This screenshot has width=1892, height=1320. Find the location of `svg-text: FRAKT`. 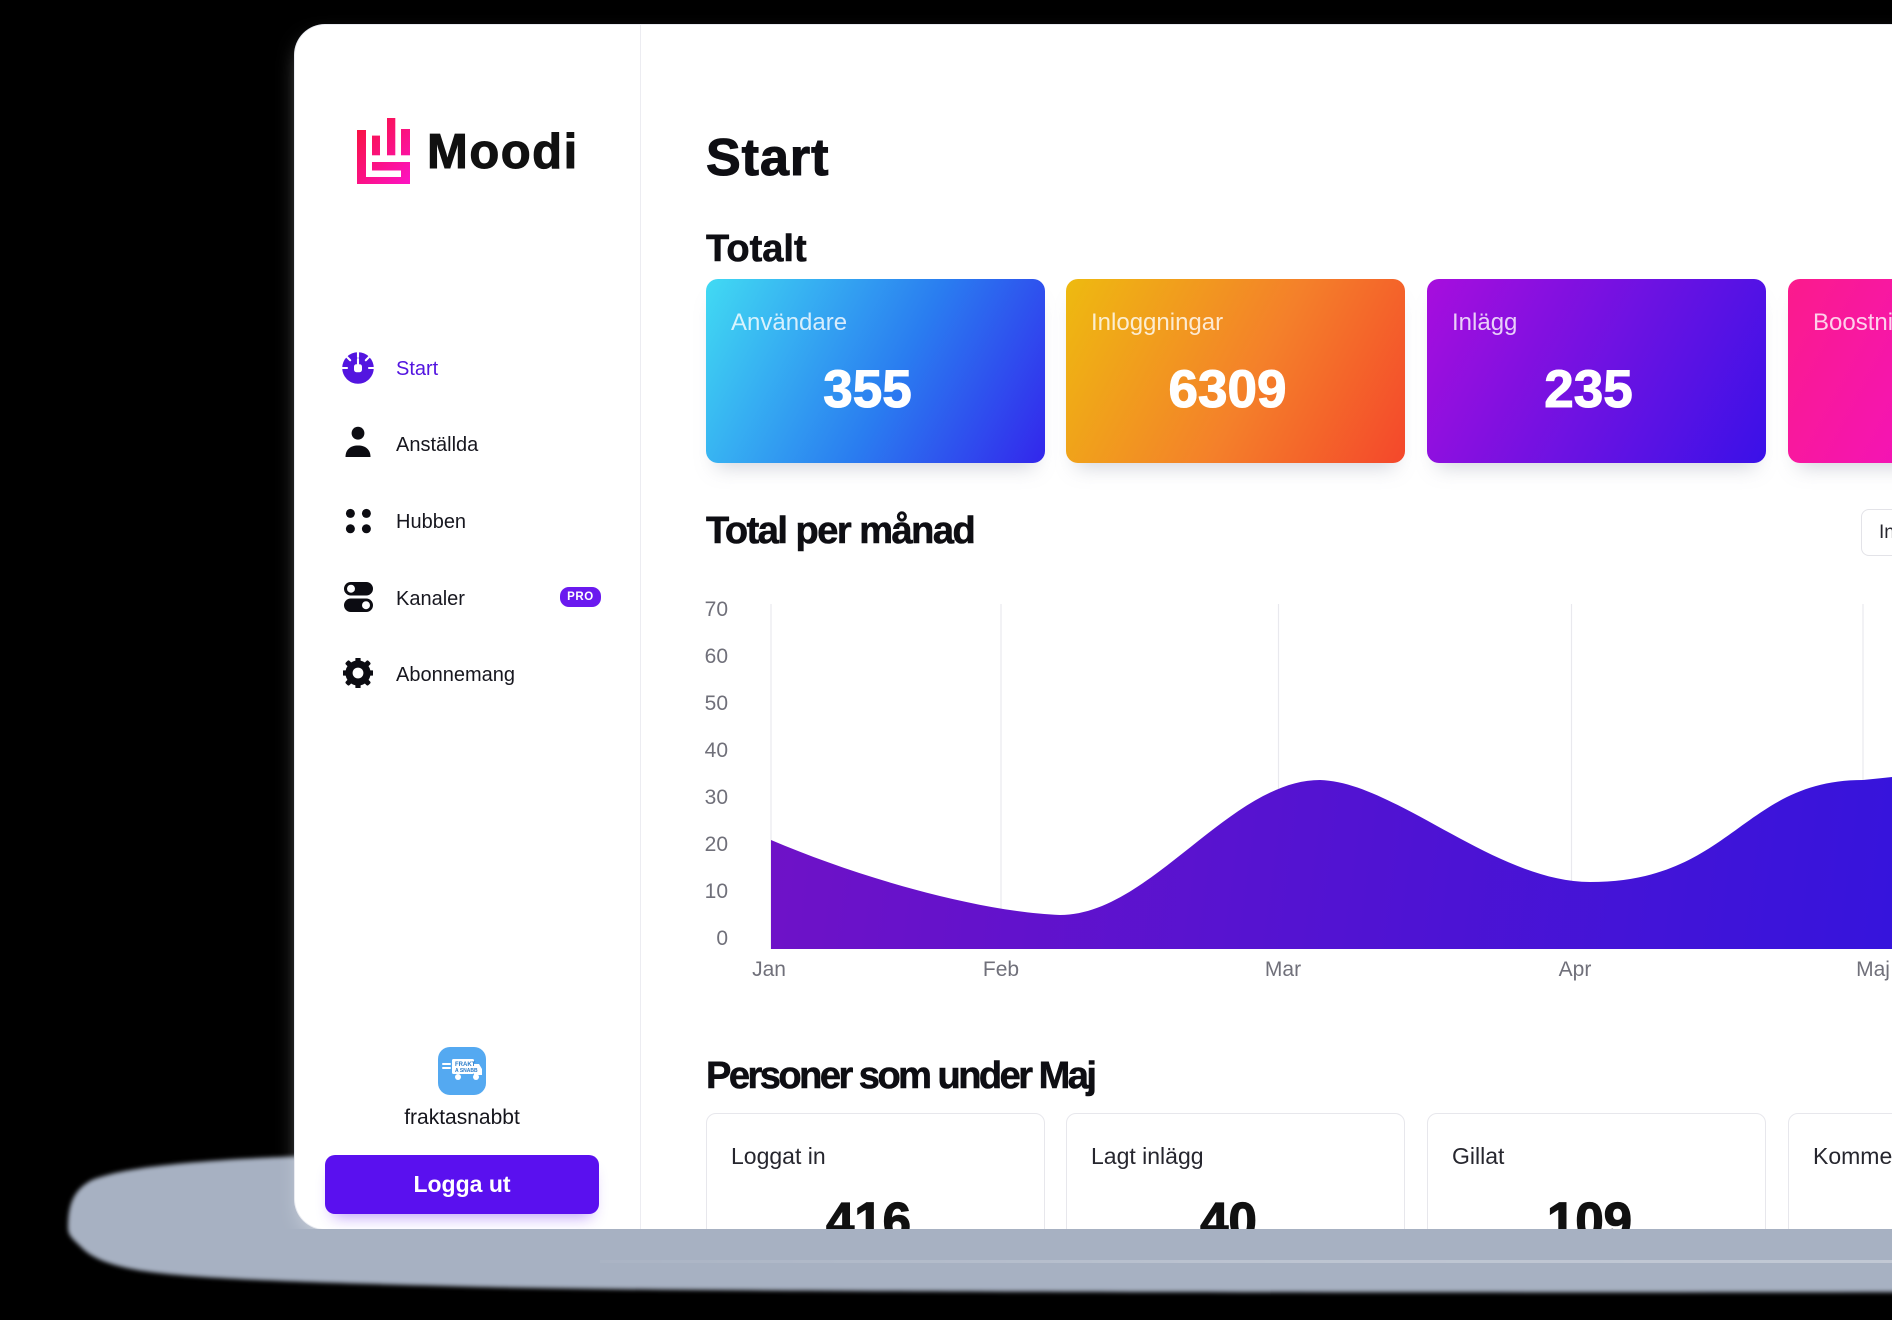

svg-text: FRAKT is located at coordinates (465, 1065).